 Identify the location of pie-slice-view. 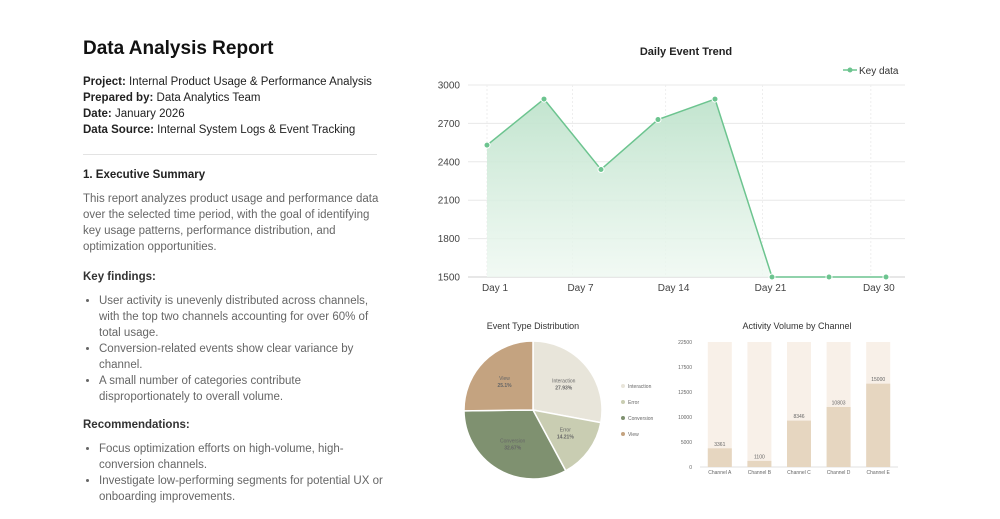
(498, 376).